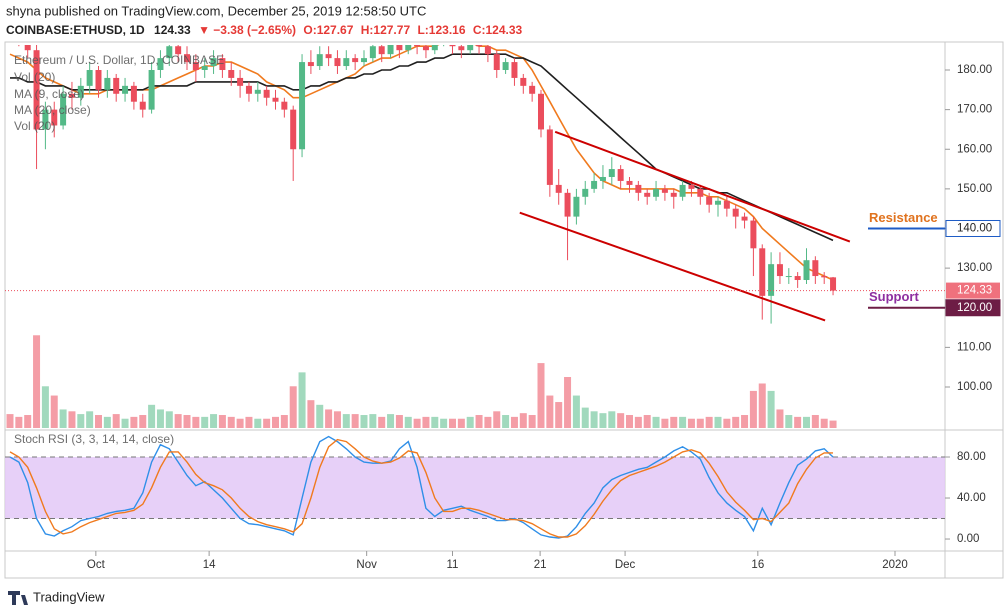 This screenshot has height=615, width=1008. Describe the element at coordinates (974, 189) in the screenshot. I see `y-tick-label: 150.00` at that location.